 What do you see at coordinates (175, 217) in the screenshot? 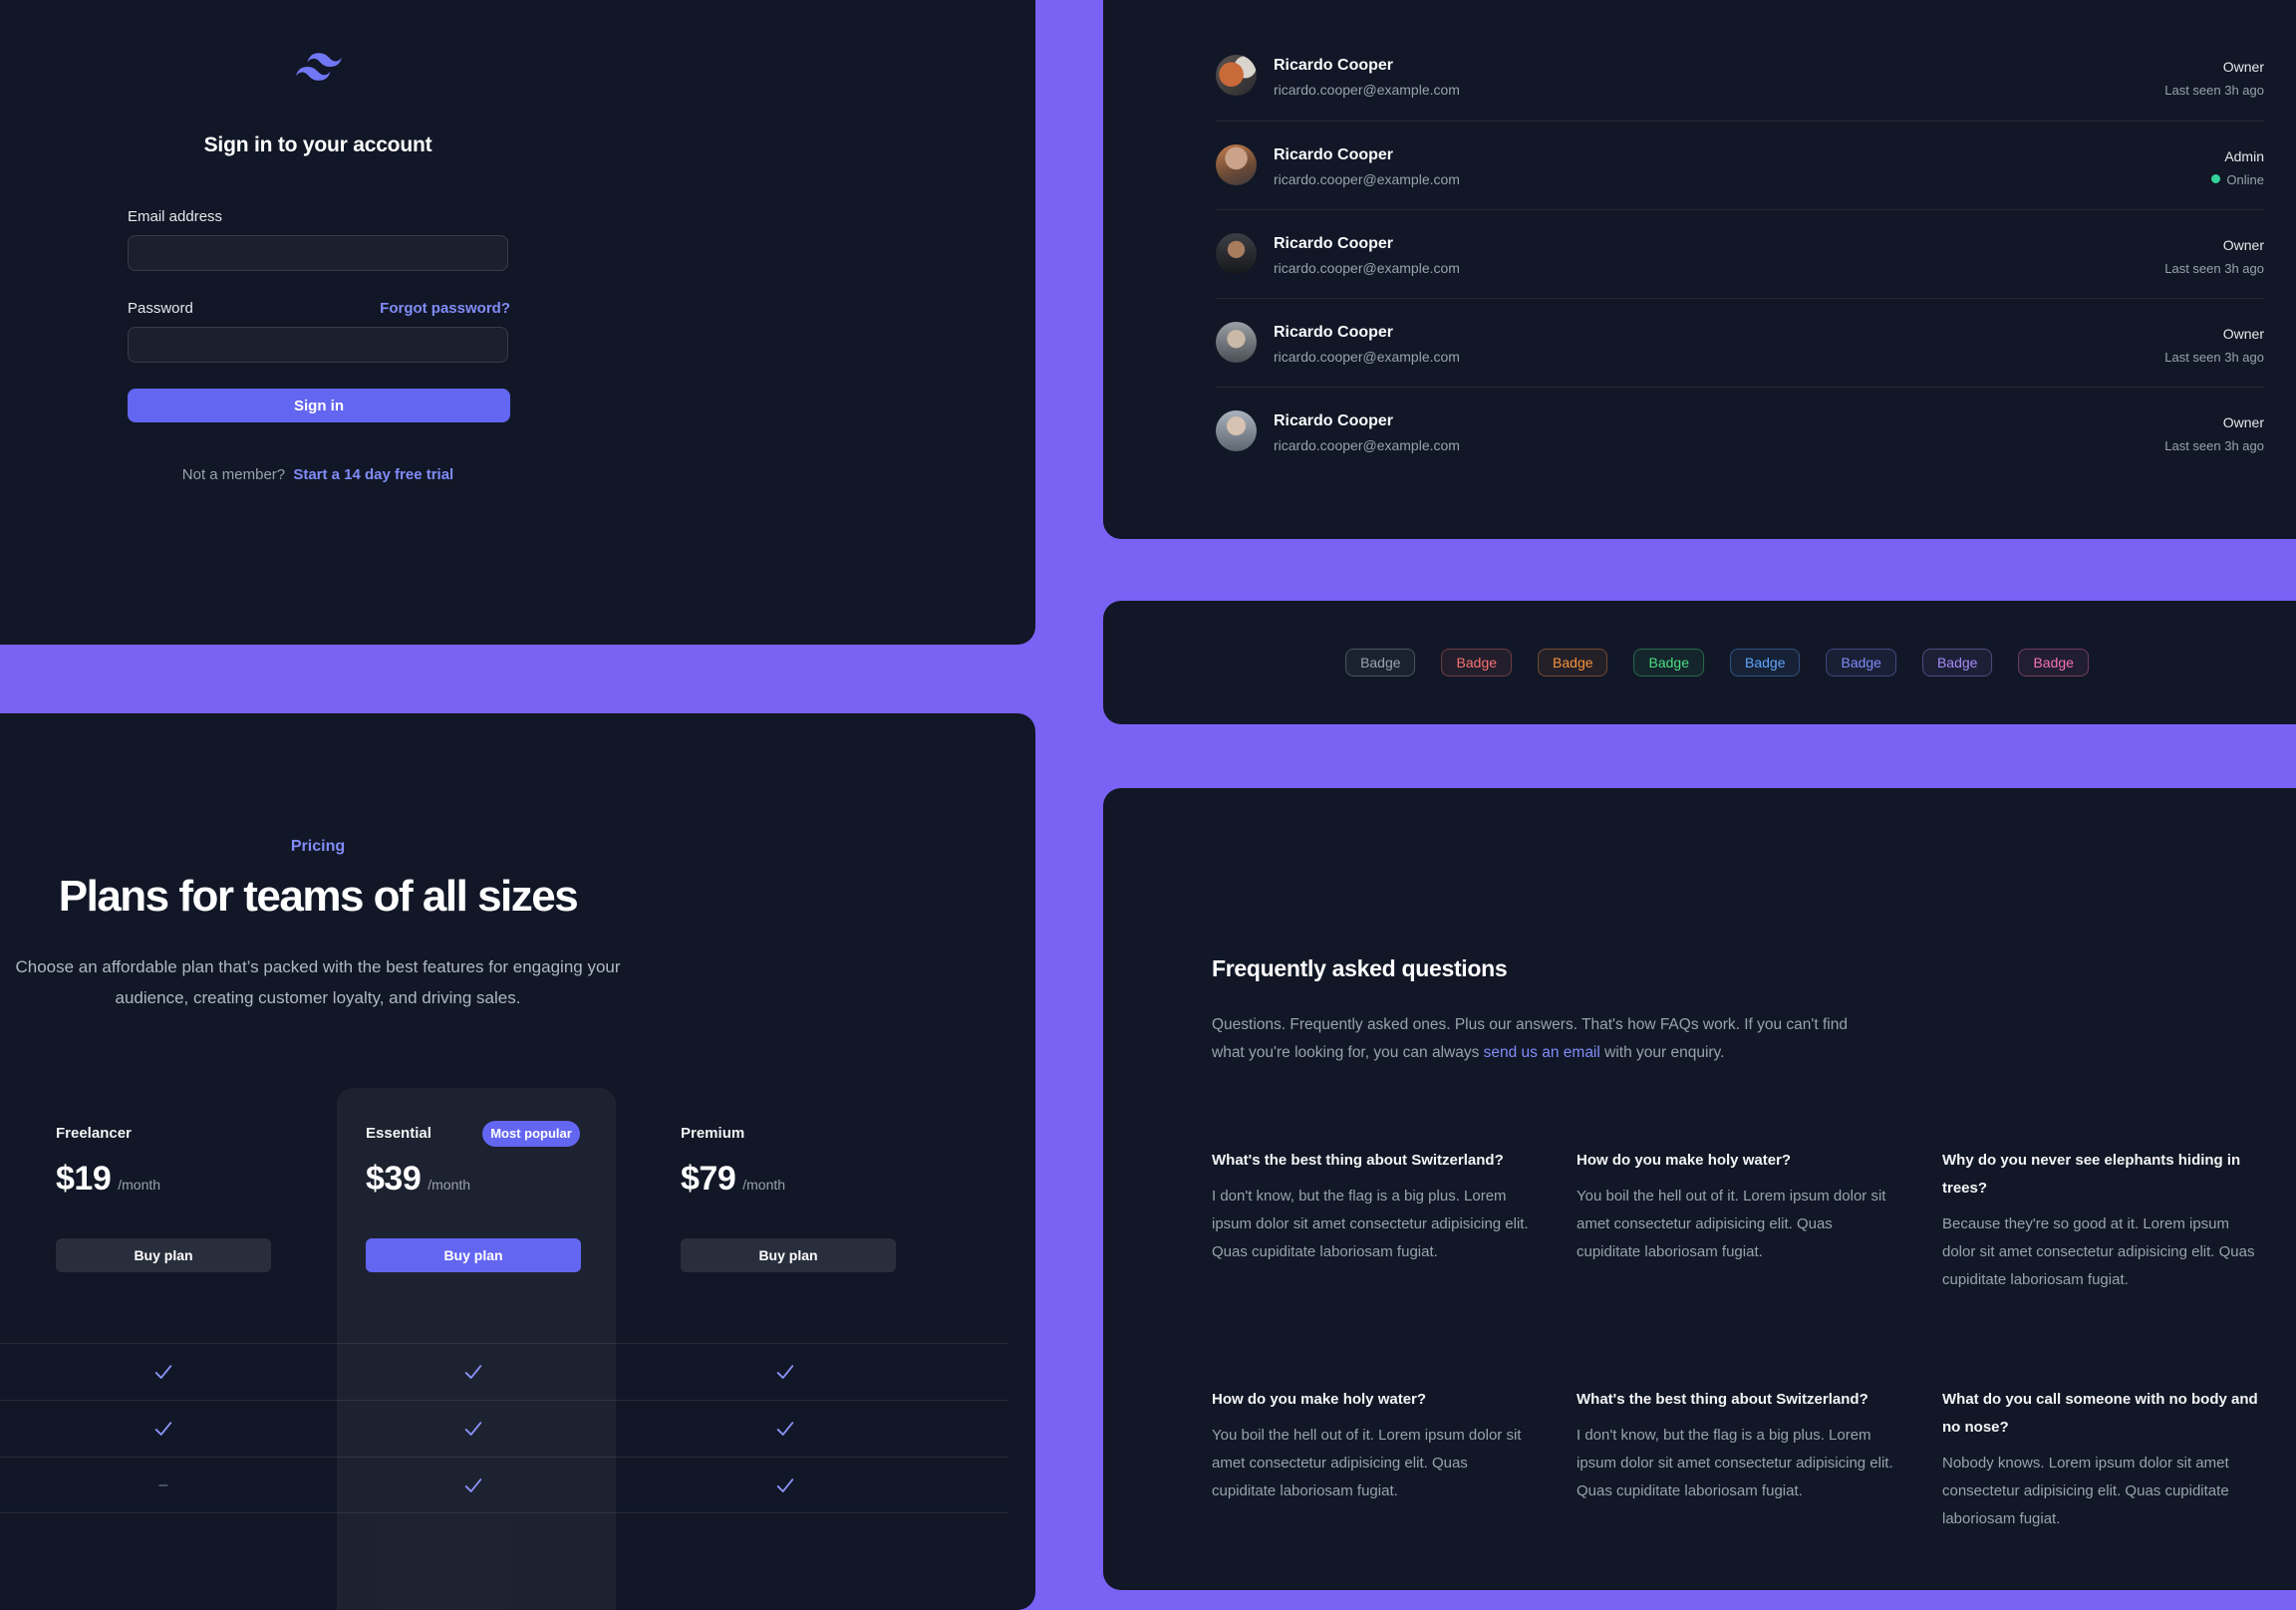
I see `email-label: Email address` at bounding box center [175, 217].